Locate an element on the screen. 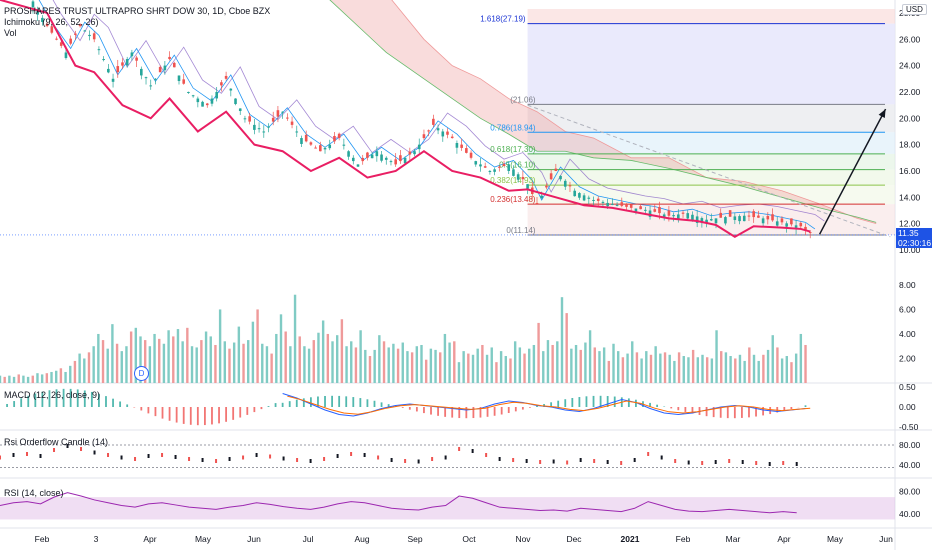 This screenshot has width=932, height=550. dividend-badge: D is located at coordinates (141, 373).